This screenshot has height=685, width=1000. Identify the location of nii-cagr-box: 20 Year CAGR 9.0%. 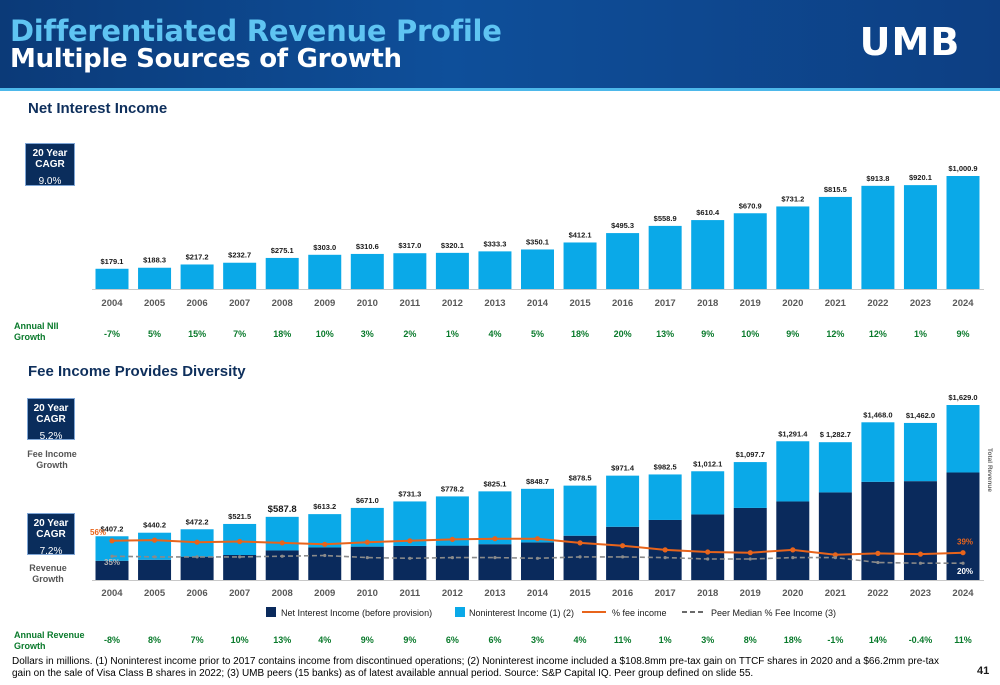
(50, 165).